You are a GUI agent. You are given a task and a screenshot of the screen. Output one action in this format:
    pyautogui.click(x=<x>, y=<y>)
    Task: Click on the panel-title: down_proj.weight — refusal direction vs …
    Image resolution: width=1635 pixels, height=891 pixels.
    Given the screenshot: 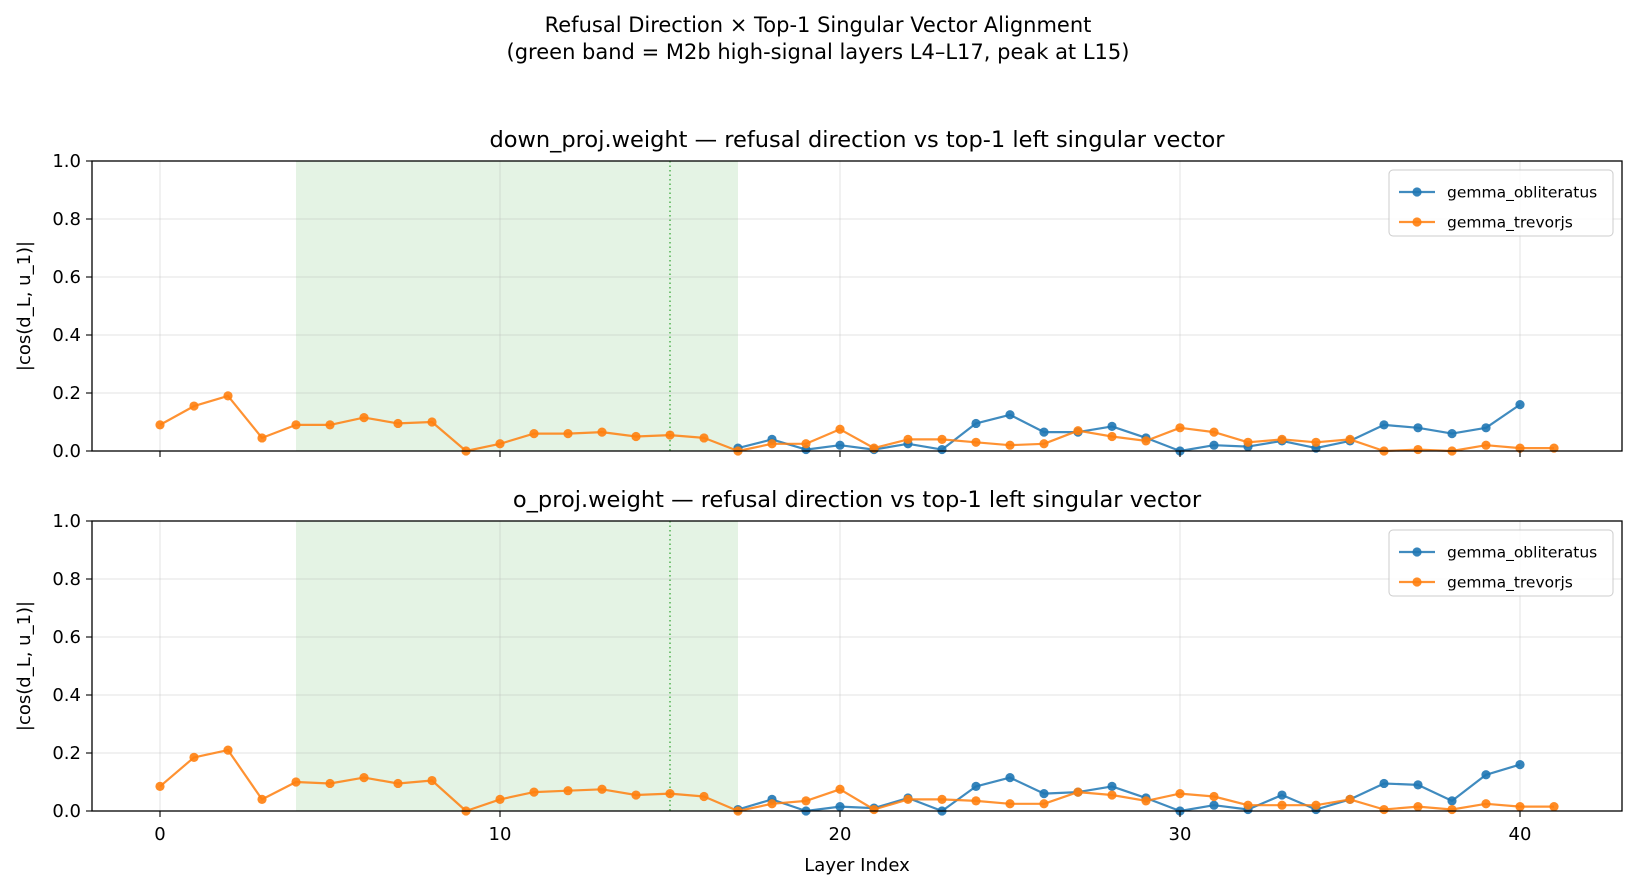 What is the action you would take?
    pyautogui.click(x=857, y=140)
    